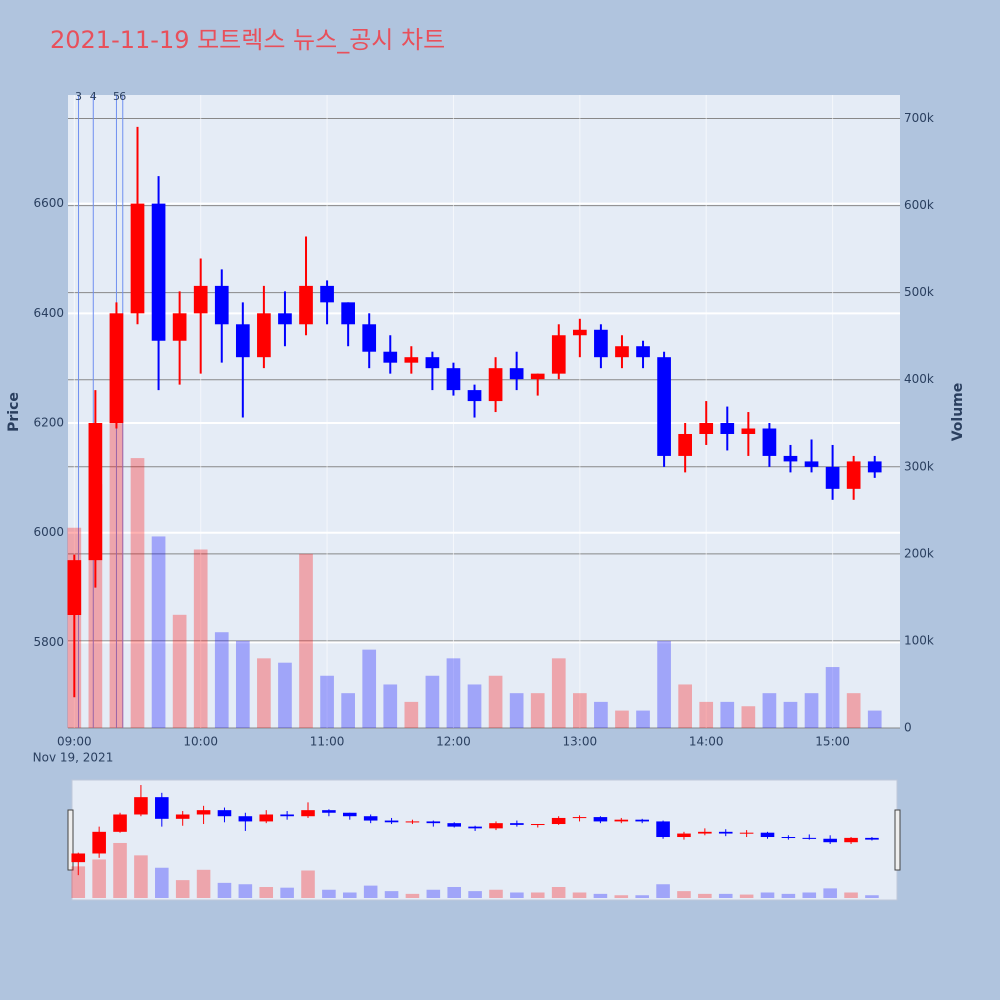 The image size is (1000, 1000). I want to click on y2-tick-label: 700k, so click(919, 118).